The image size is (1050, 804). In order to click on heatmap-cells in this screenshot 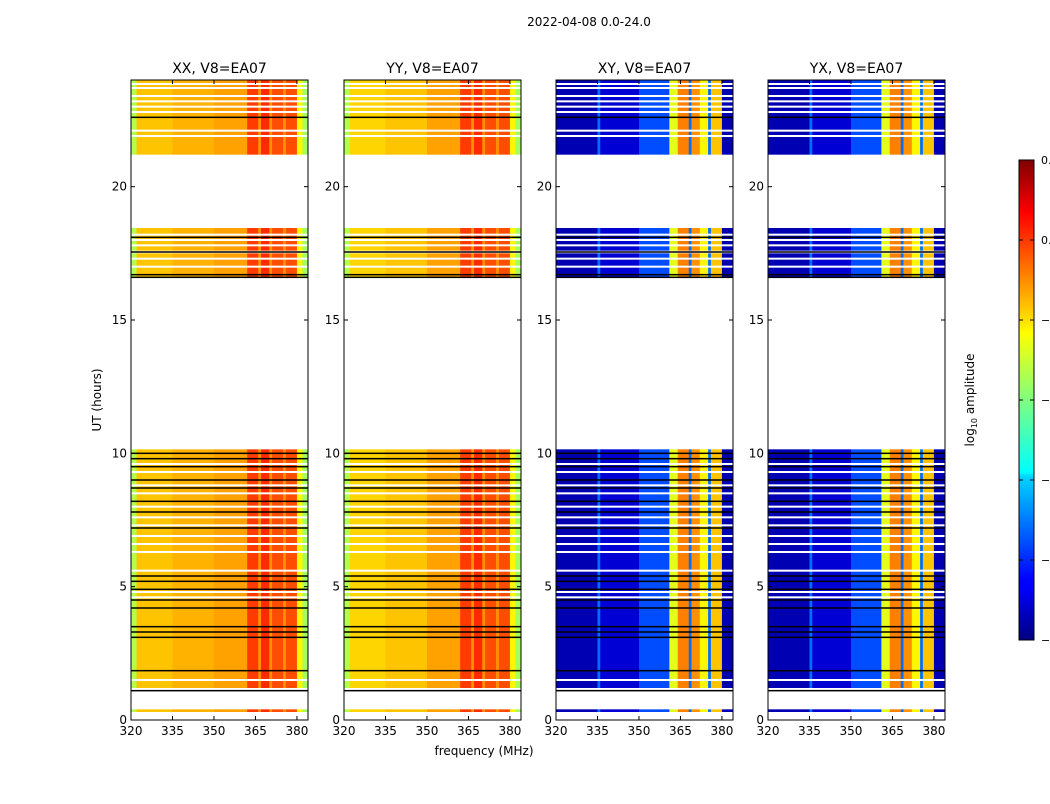, I will do `click(433, 396)`.